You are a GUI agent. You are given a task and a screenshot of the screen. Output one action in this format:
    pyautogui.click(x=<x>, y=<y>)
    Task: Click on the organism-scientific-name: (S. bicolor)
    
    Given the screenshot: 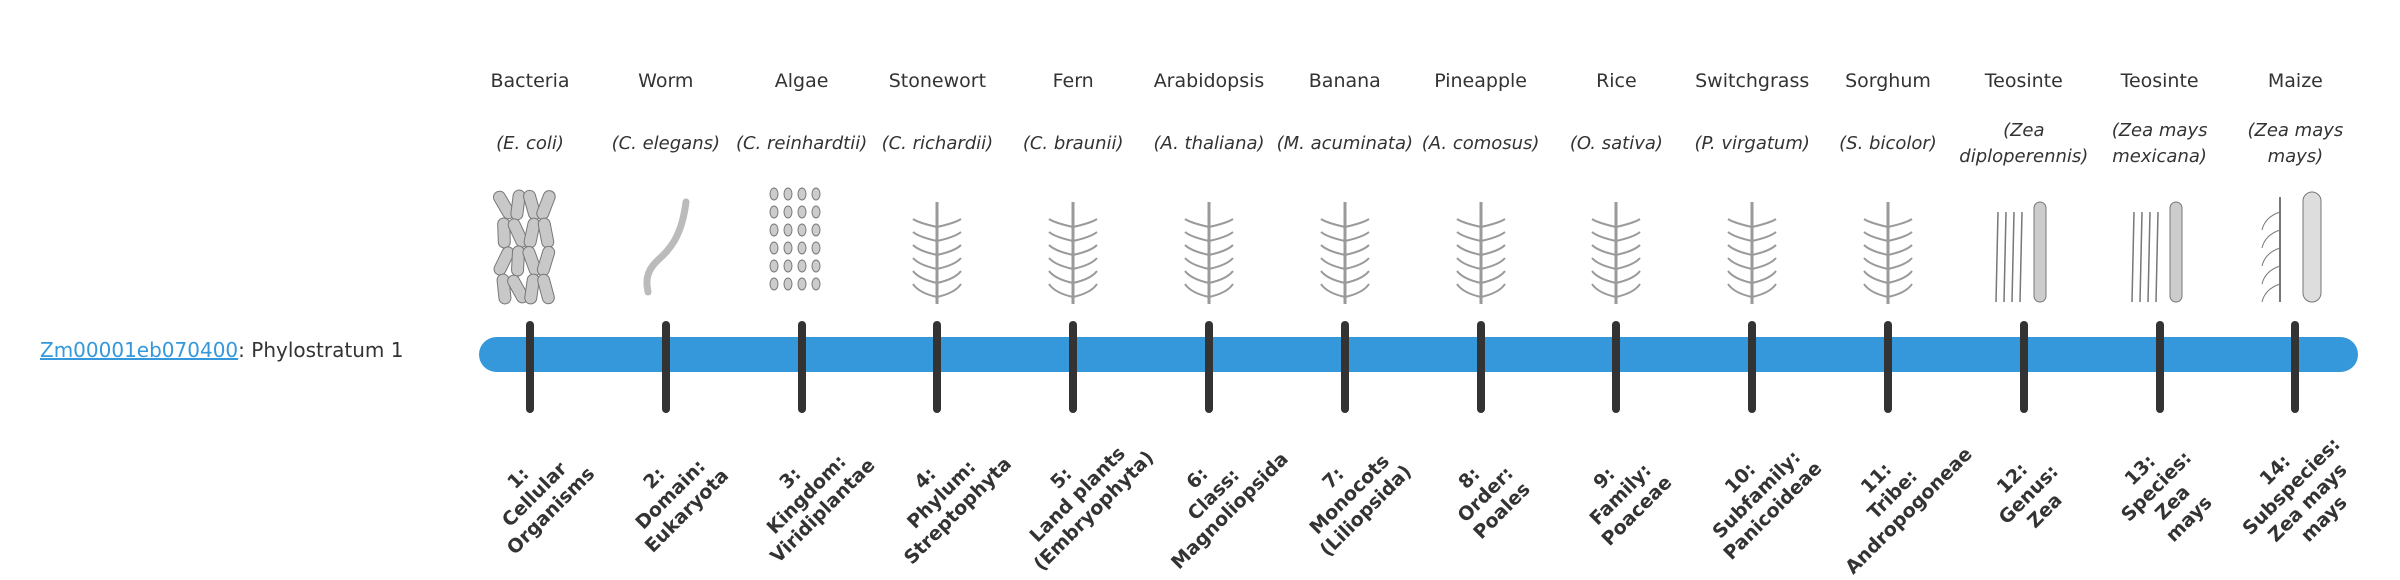 What is the action you would take?
    pyautogui.click(x=1888, y=144)
    